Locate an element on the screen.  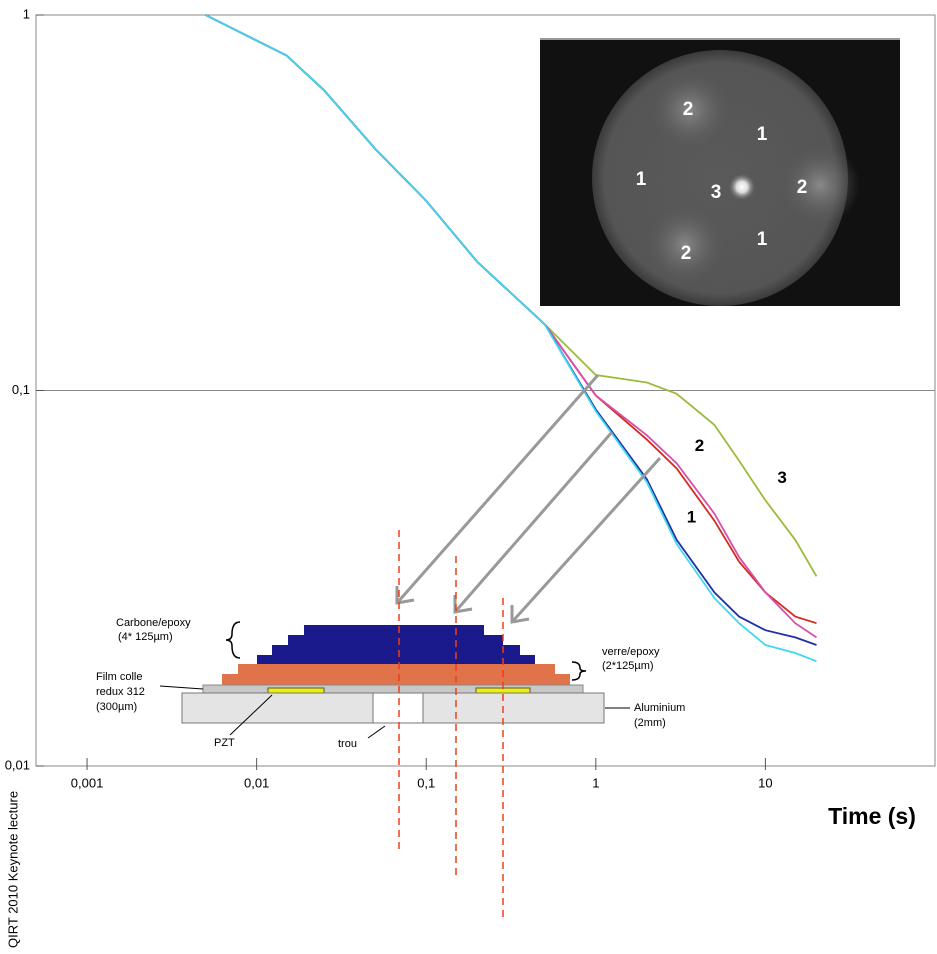
x-tick-label: 0,001 is located at coordinates (87, 782).